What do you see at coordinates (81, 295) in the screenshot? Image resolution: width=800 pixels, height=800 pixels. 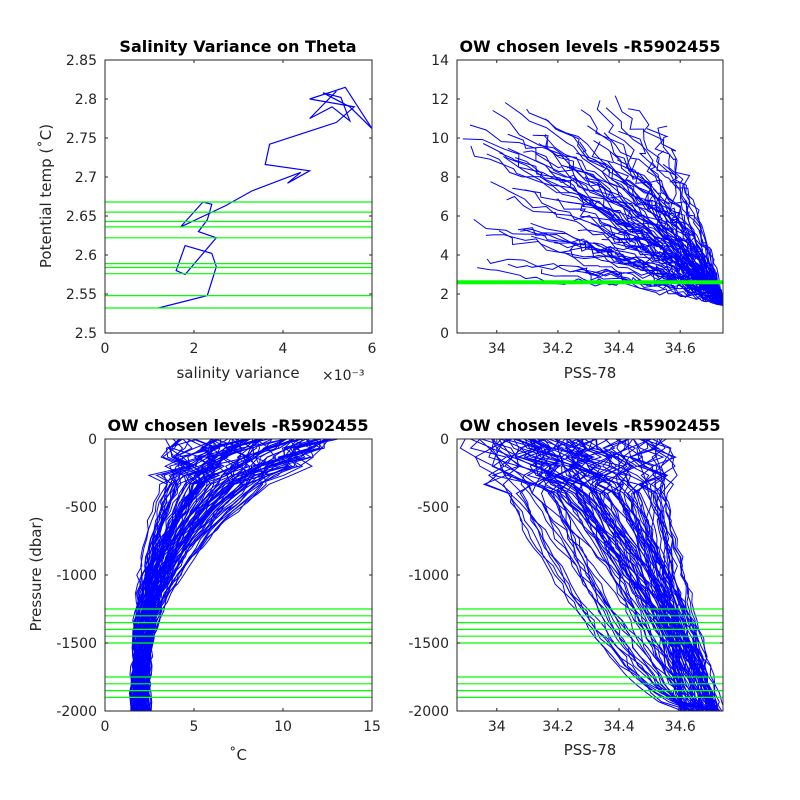 I see `y-tick-label: 2.55` at bounding box center [81, 295].